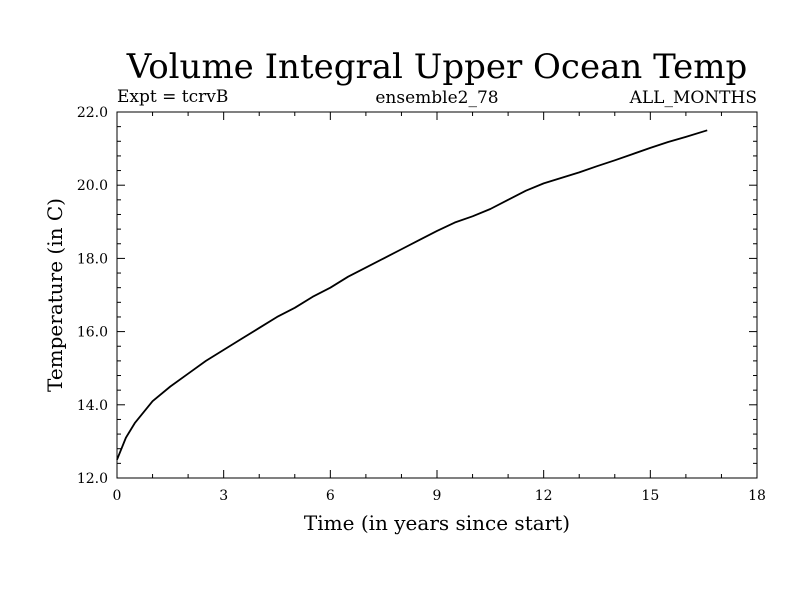 The height and width of the screenshot is (600, 800). Describe the element at coordinates (117, 496) in the screenshot. I see `x-tick-label: 0` at that location.